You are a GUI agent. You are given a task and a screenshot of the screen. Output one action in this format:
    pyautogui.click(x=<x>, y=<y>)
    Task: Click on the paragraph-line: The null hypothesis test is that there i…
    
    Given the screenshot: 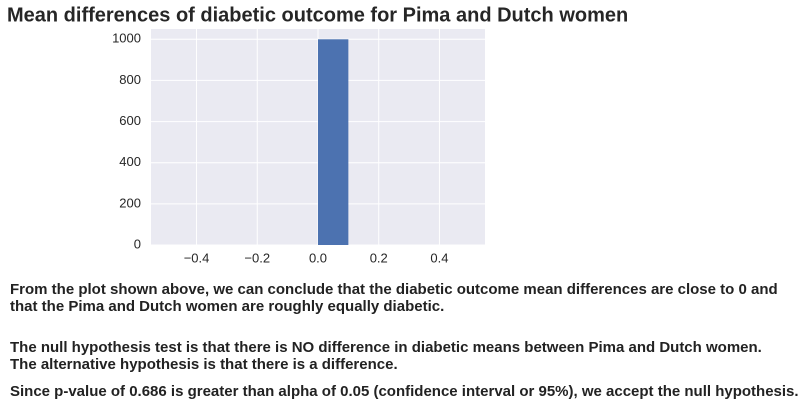 What is the action you would take?
    pyautogui.click(x=386, y=347)
    